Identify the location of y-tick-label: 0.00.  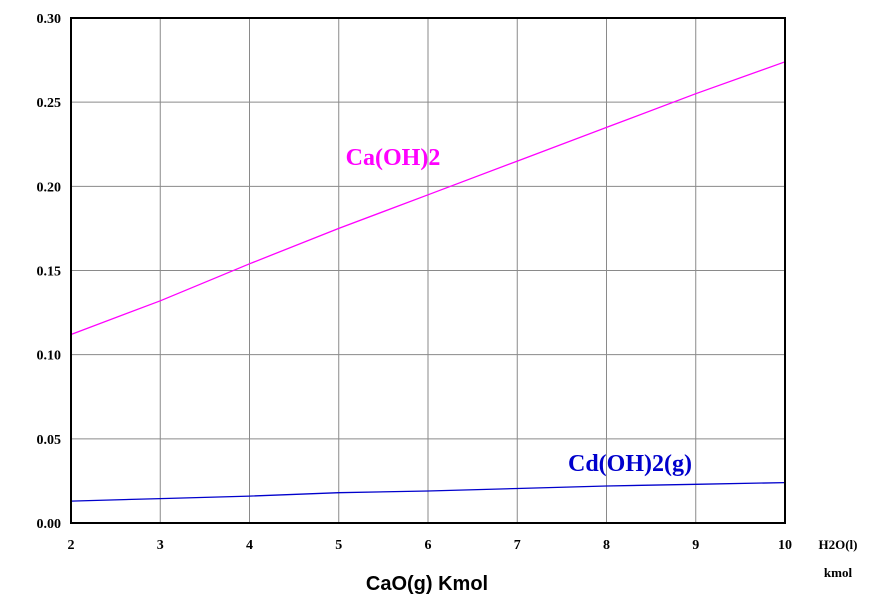
(49, 524).